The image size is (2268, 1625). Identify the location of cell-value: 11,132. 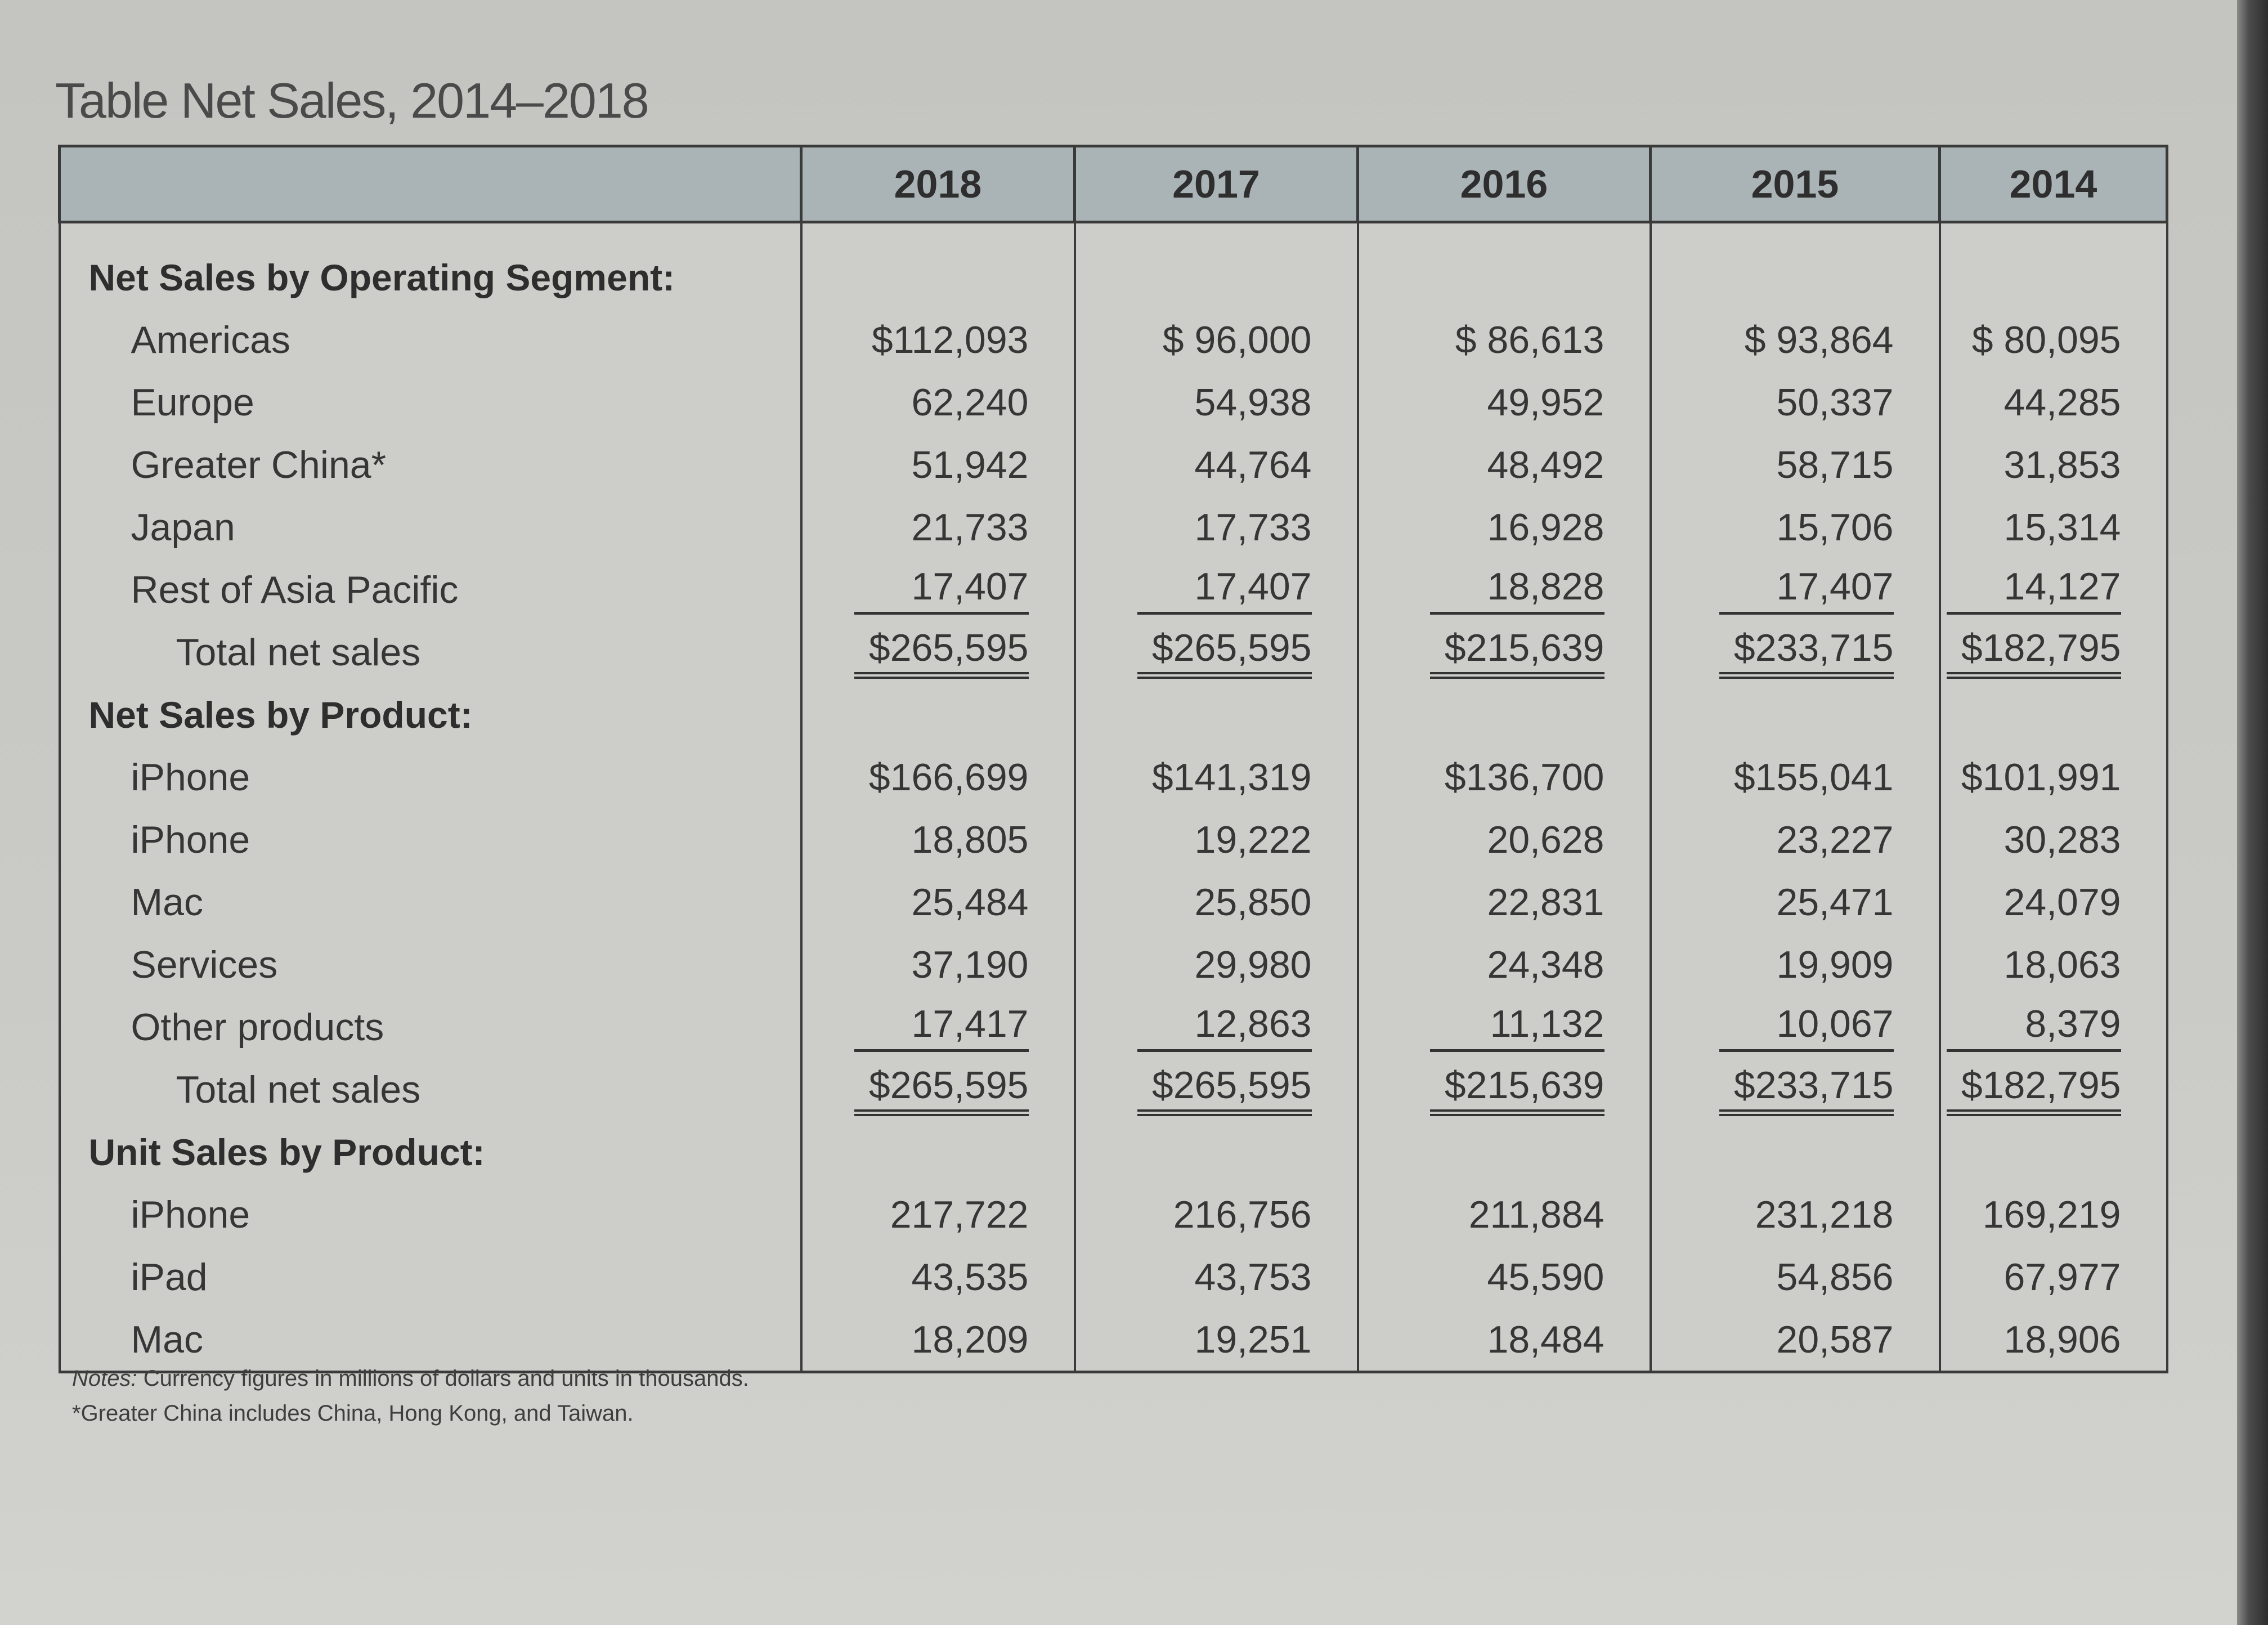
(1516, 1027).